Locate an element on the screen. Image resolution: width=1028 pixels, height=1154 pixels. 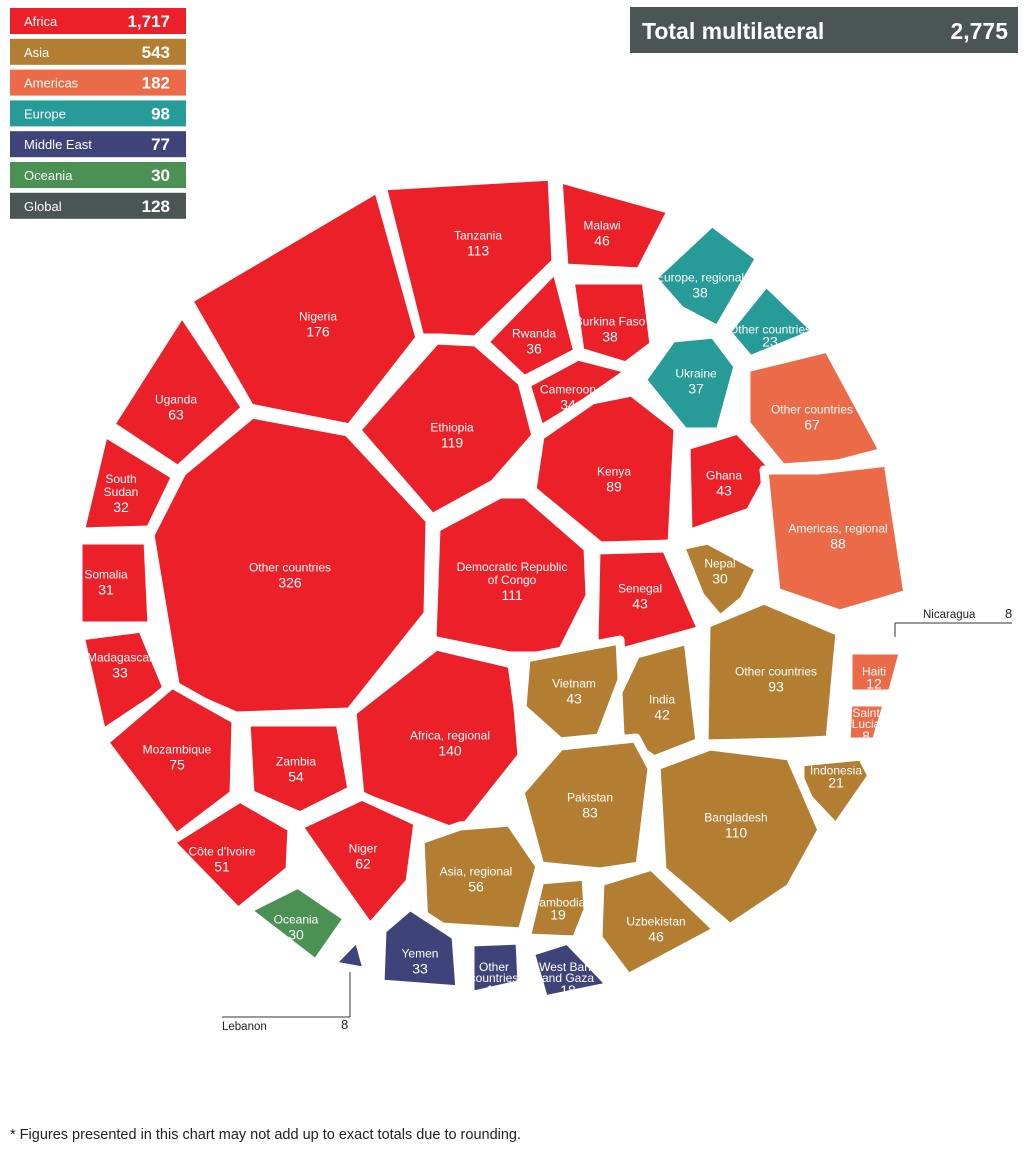
cell-label-africa-democratic-republic-of-congo: of Congo is located at coordinates (512, 580).